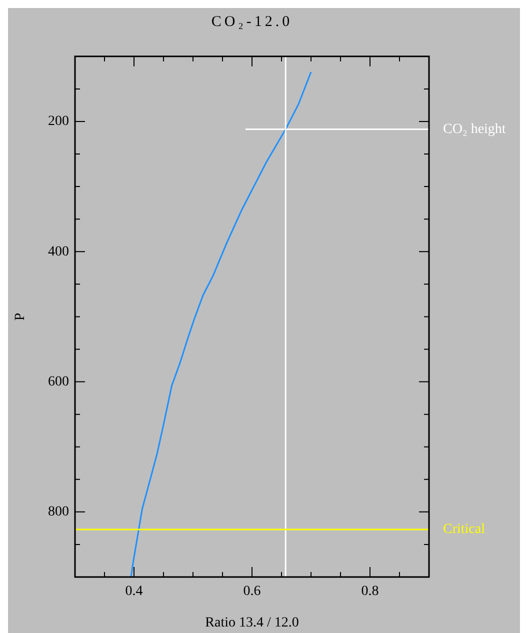 This screenshot has height=633, width=528. Describe the element at coordinates (20, 316) in the screenshot. I see `y-axis-title: P` at that location.